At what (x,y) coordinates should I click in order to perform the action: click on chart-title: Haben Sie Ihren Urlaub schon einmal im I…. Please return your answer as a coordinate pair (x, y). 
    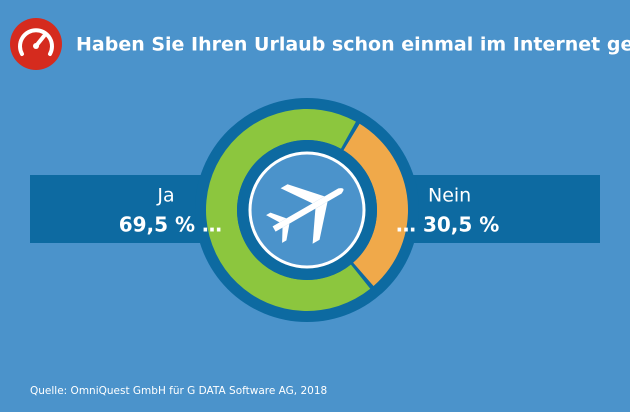
    Looking at the image, I should click on (353, 45).